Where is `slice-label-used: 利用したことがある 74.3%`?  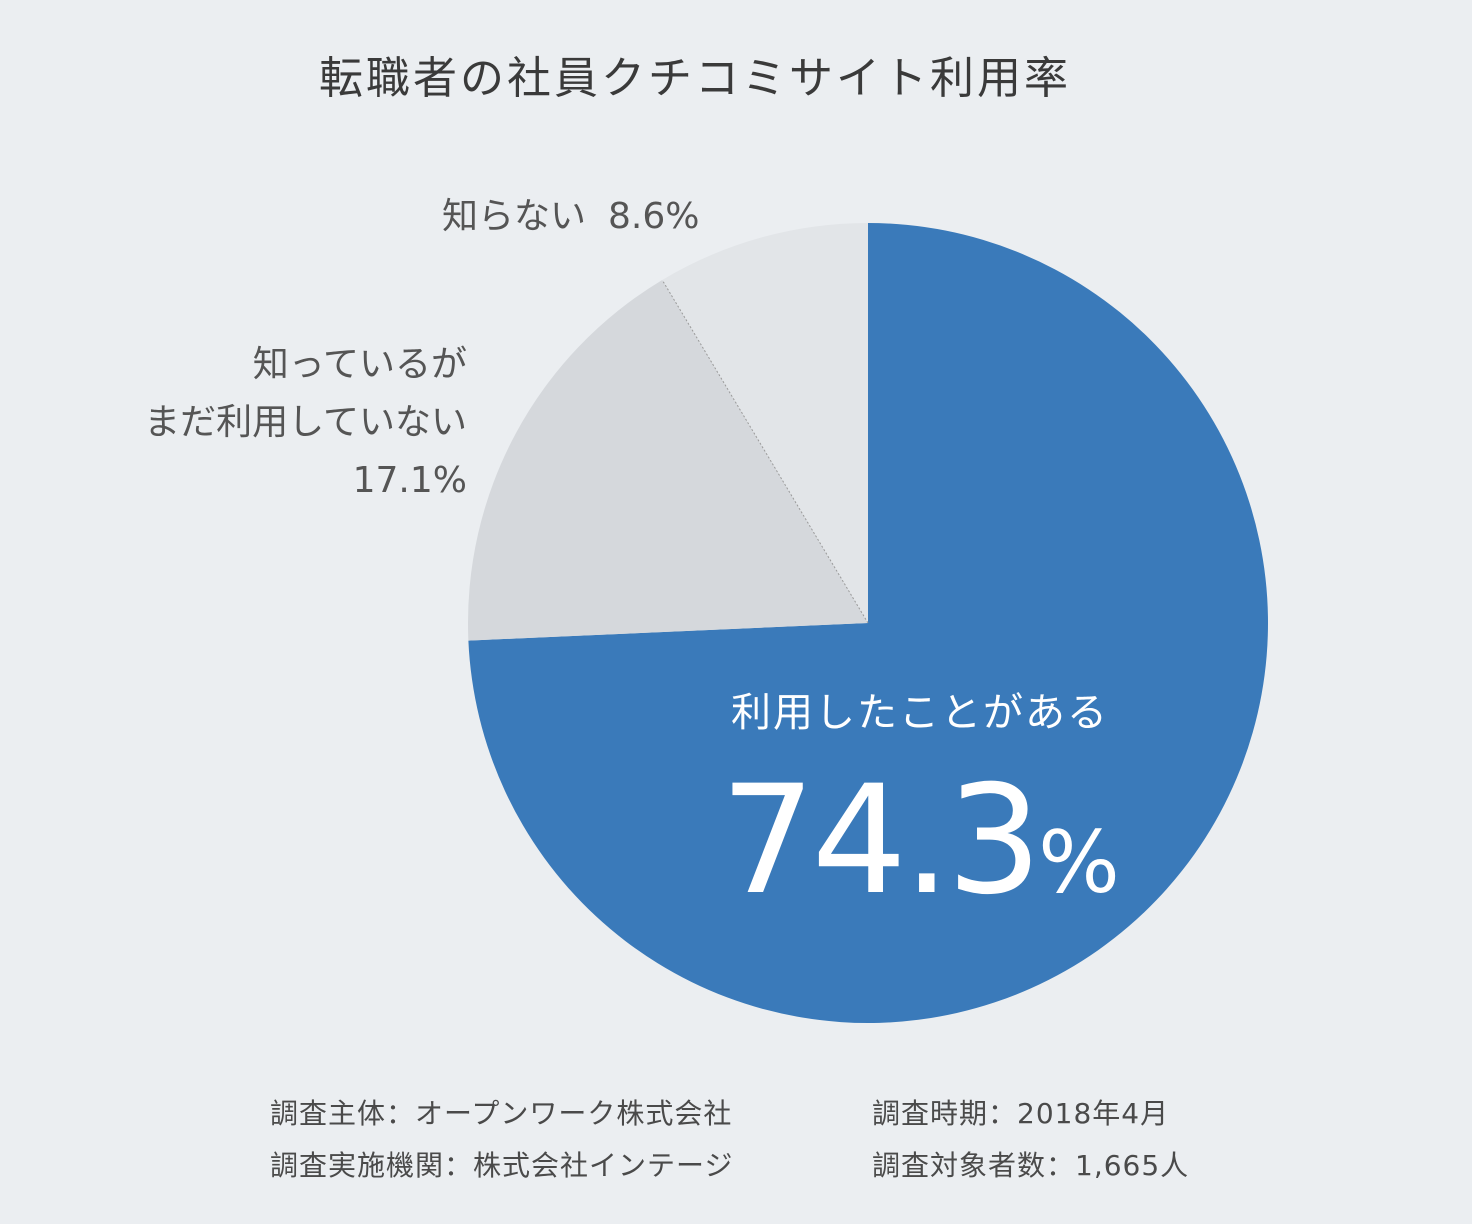
slice-label-used: 利用したことがある 74.3% is located at coordinates (920, 814).